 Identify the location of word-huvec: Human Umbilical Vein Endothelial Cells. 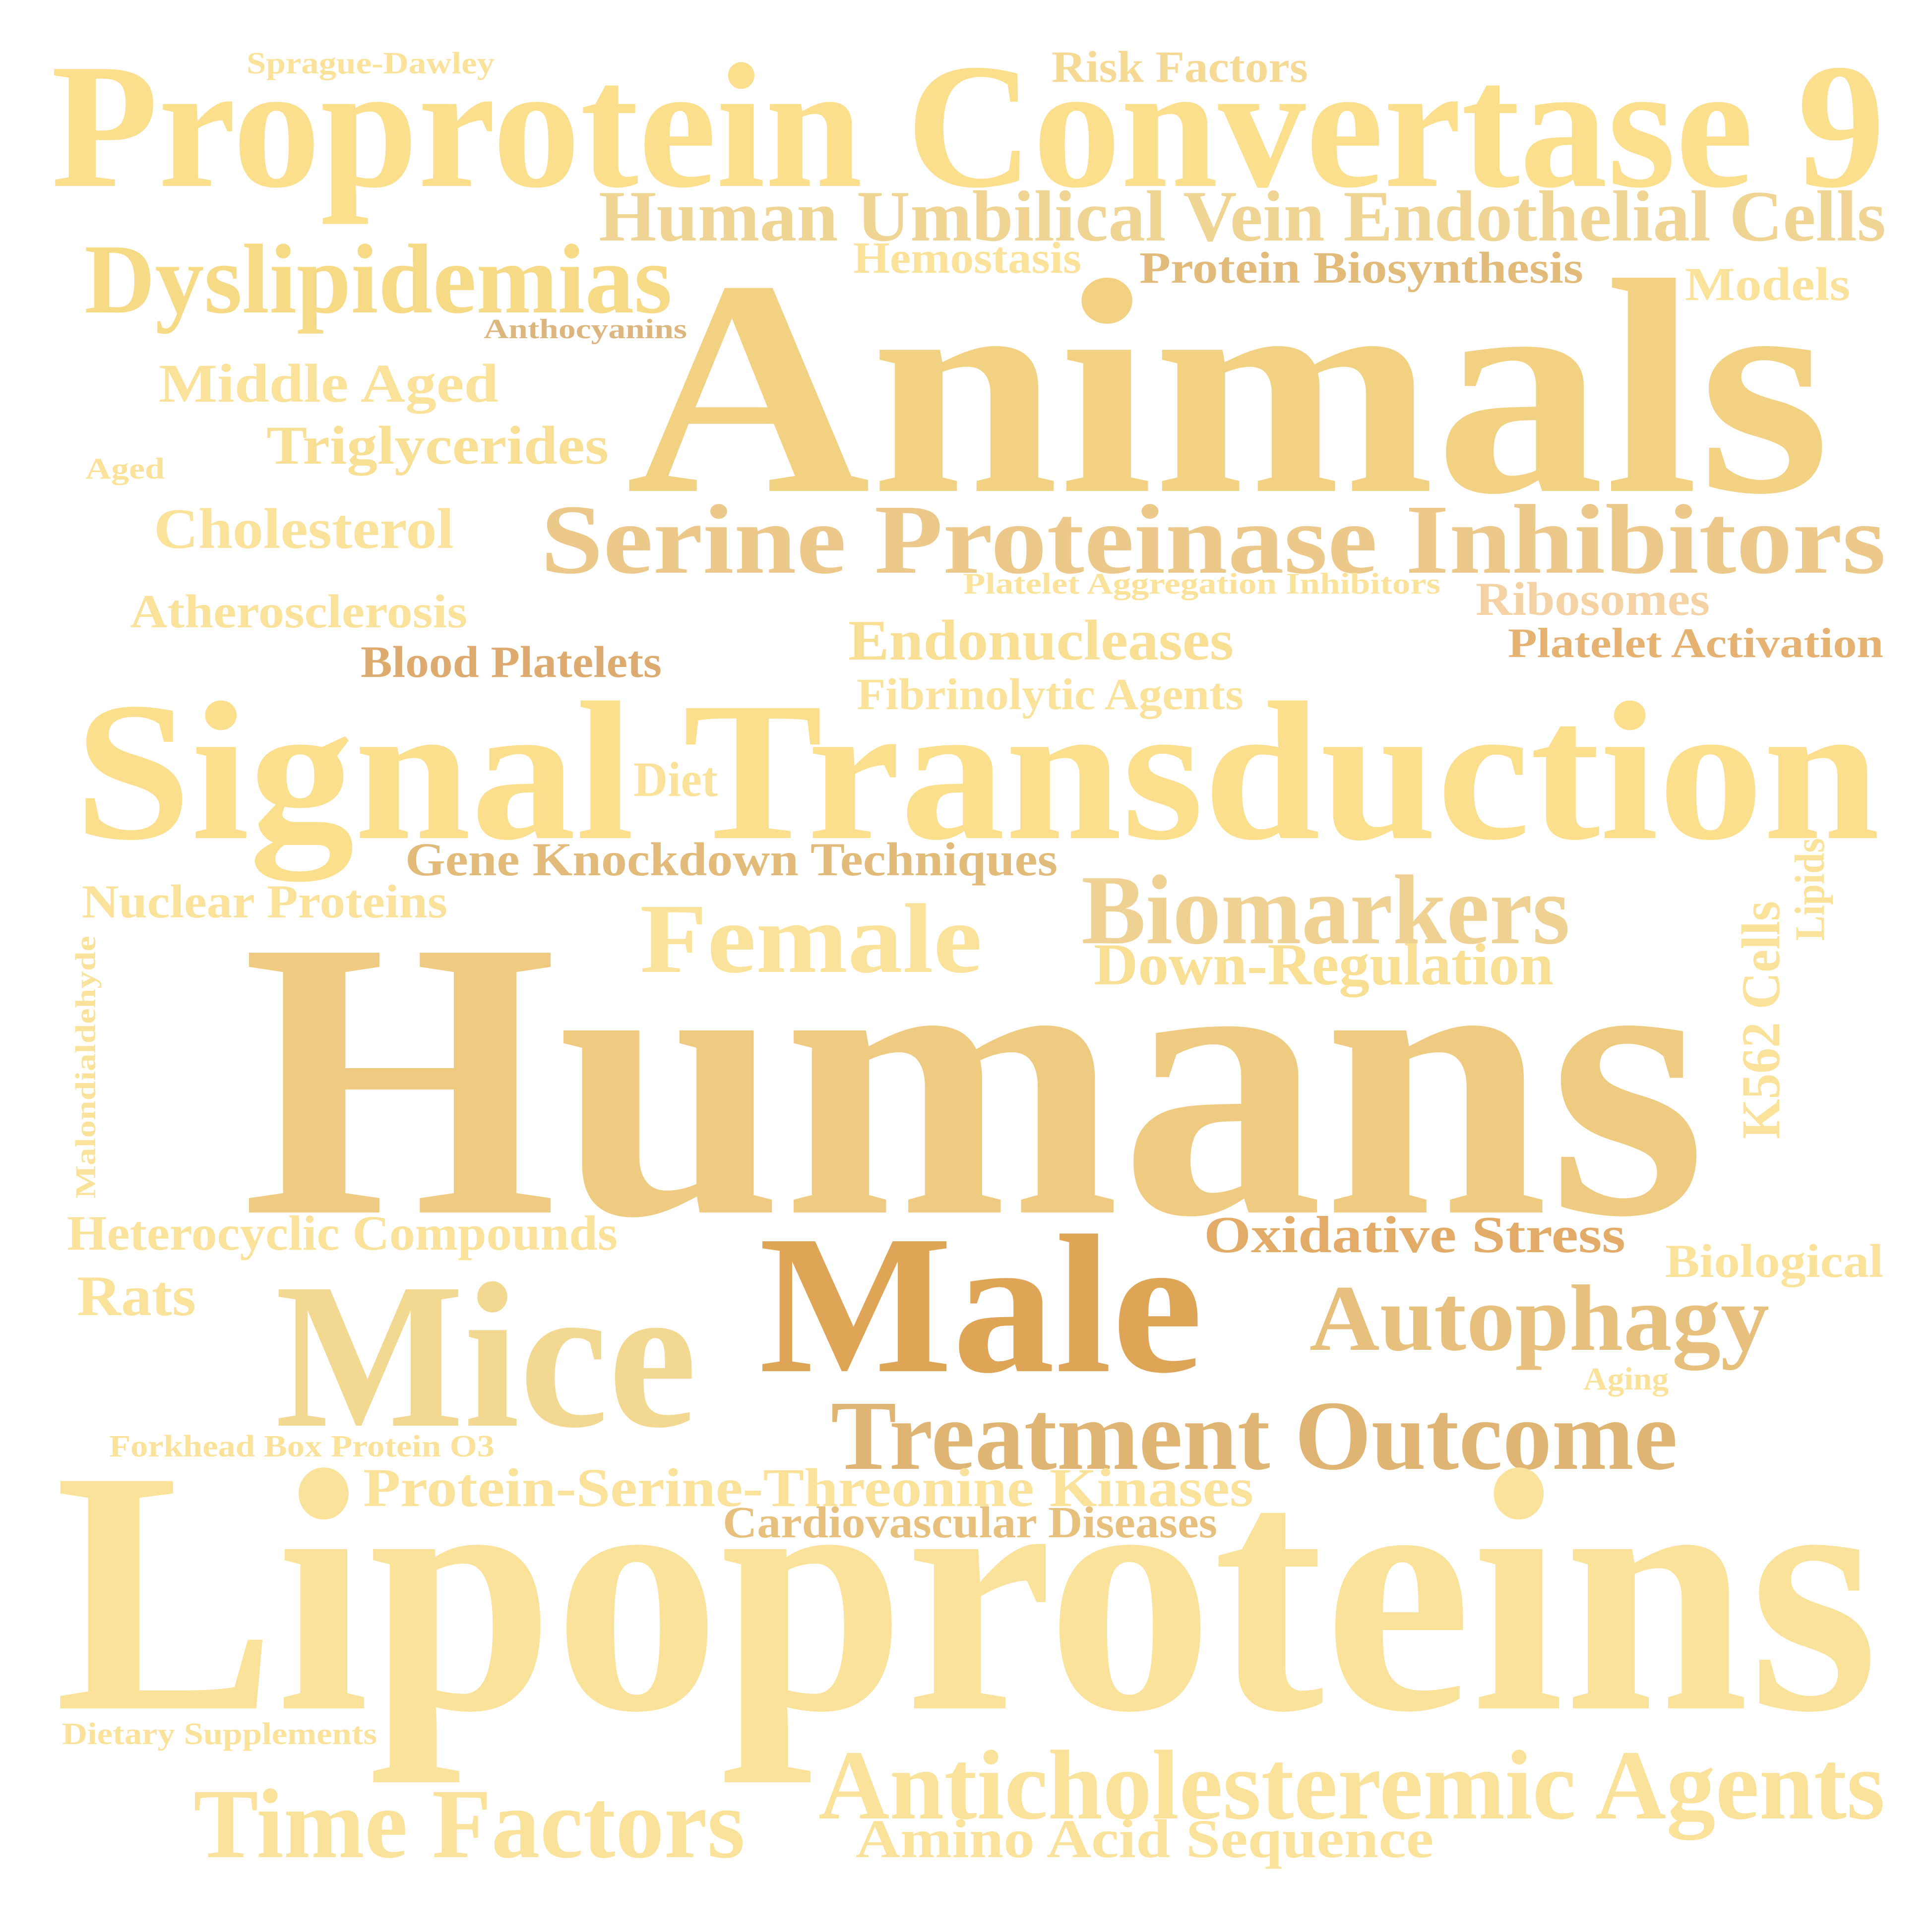
(1242, 216).